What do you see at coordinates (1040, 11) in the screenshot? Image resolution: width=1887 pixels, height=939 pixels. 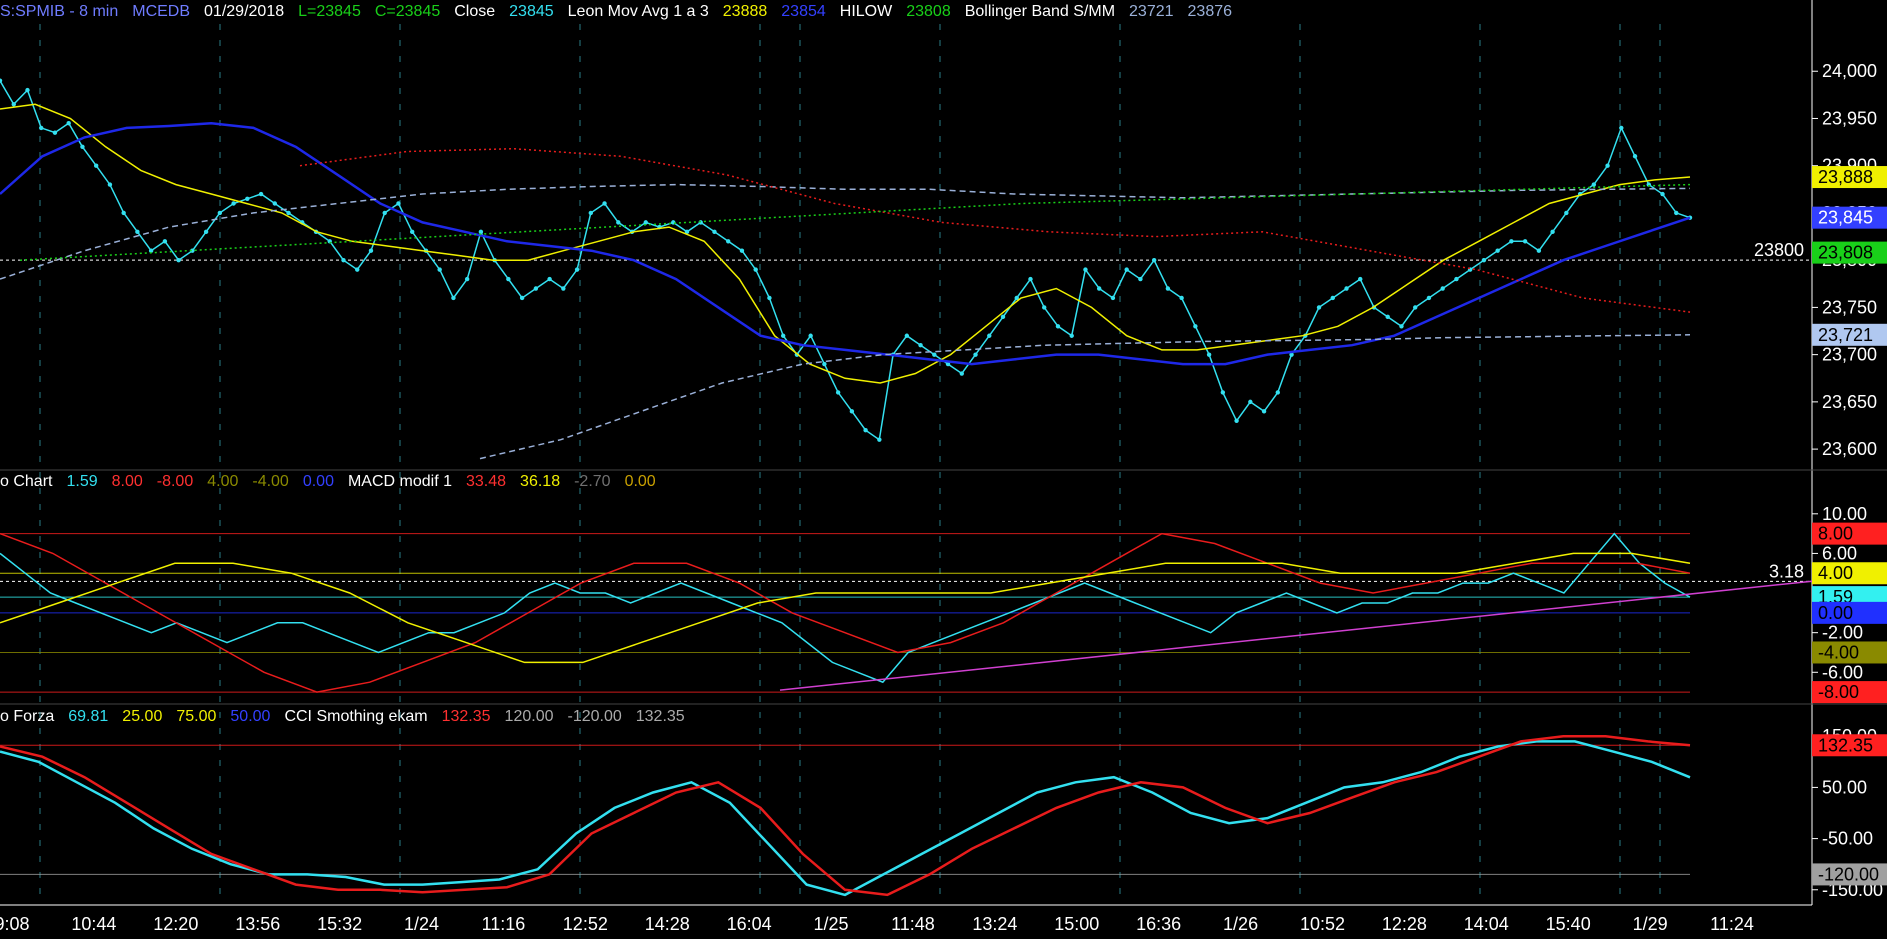 I see `price-legend-item: Bollinger Band S/MM` at bounding box center [1040, 11].